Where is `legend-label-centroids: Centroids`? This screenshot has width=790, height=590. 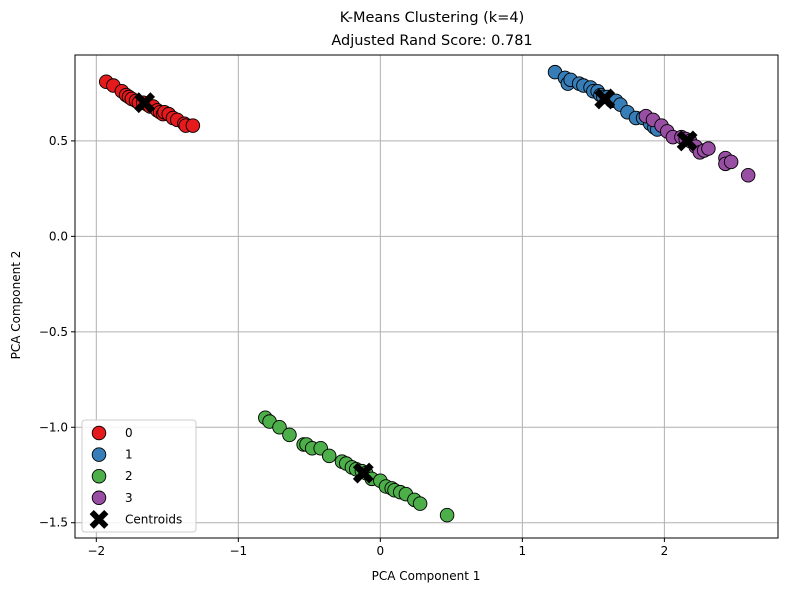 legend-label-centroids: Centroids is located at coordinates (153, 519).